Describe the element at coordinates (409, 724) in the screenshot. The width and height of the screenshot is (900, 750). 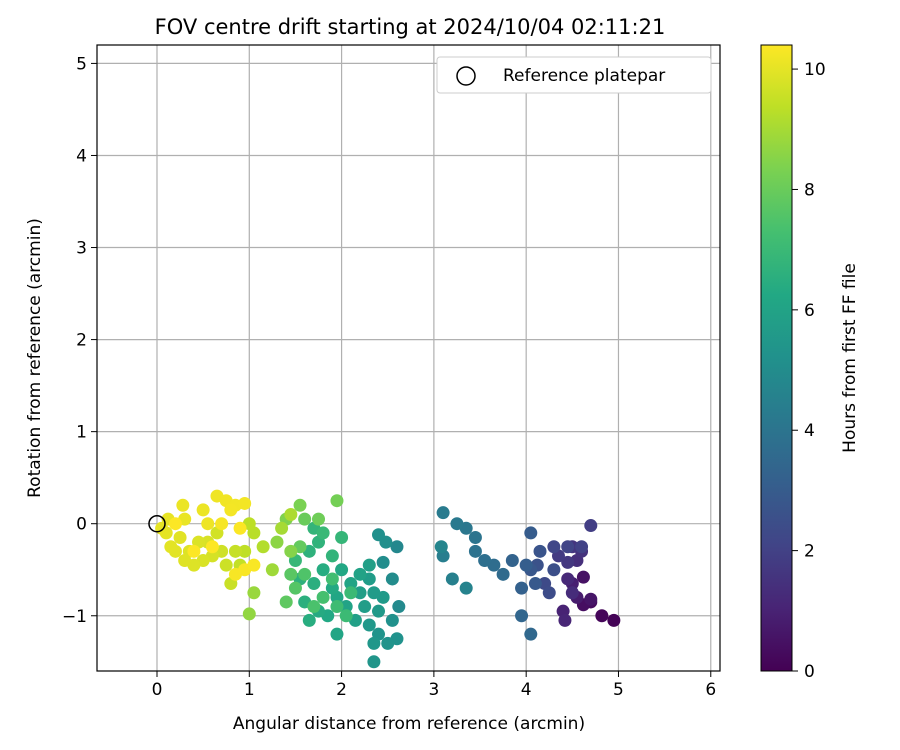
I see `x-axis-label: Angular distance from reference (arcmin)` at that location.